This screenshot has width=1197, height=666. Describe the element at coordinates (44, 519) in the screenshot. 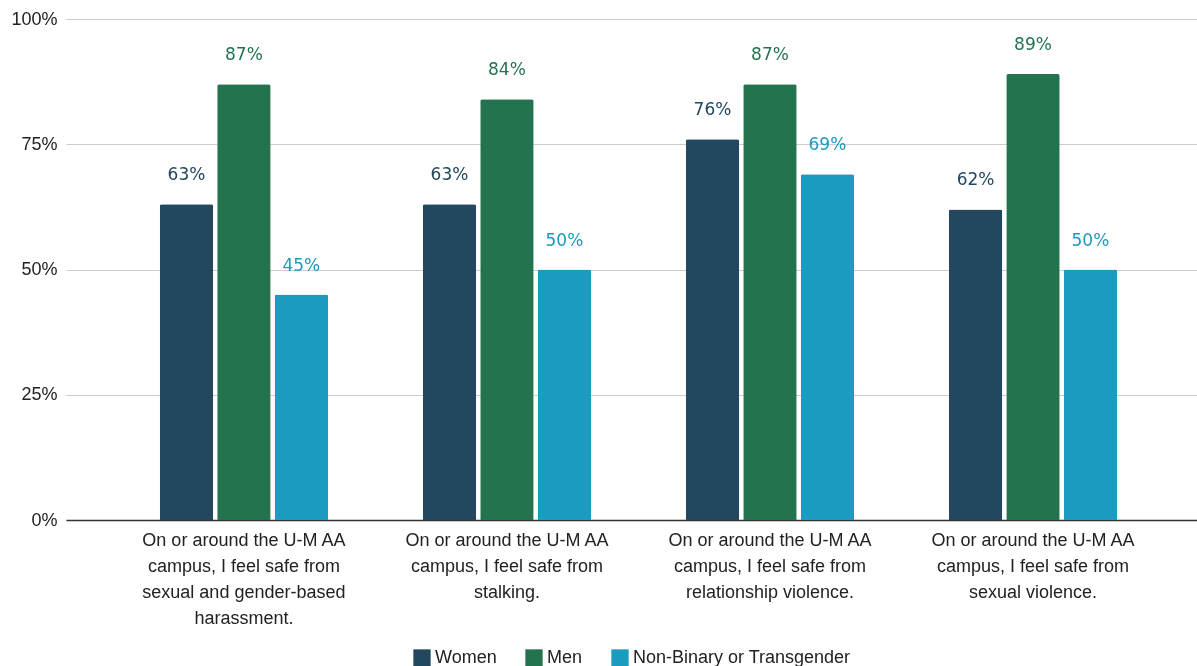

I see `y-tick-label: 0%` at that location.